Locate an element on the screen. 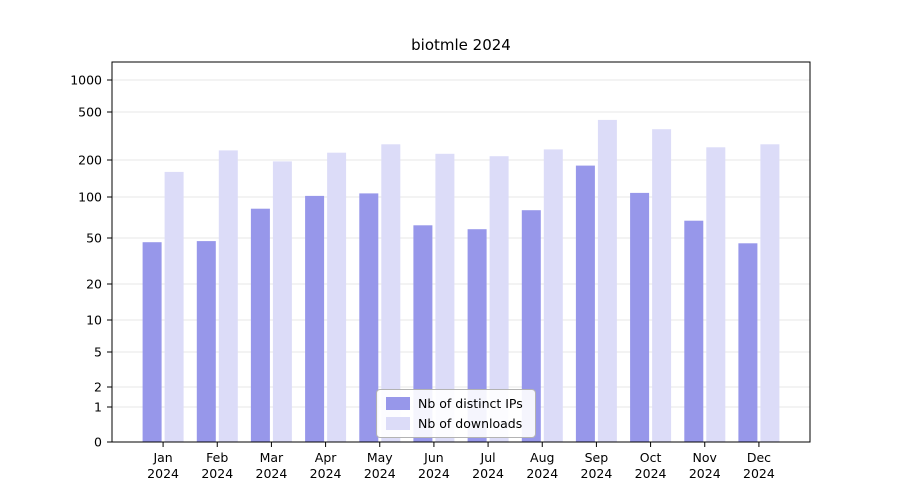 The image size is (900, 500). x-tick-label-month: Apr is located at coordinates (326, 457).